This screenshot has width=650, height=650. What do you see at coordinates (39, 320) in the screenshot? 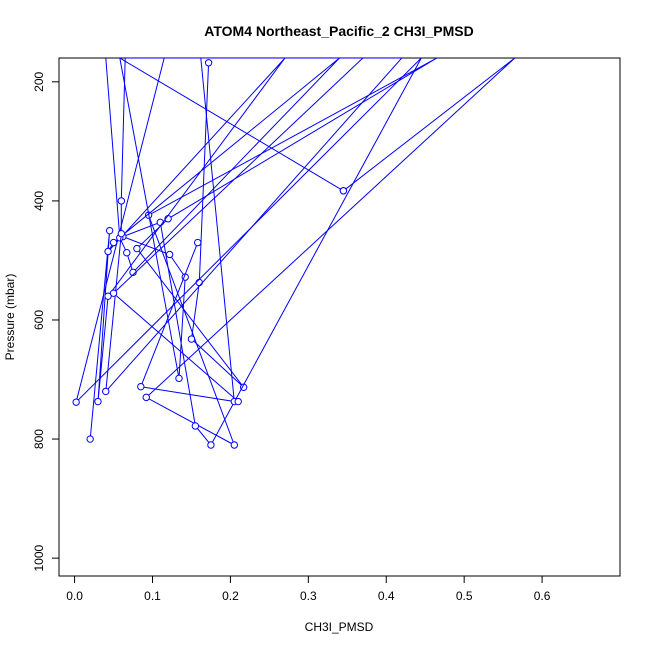
I see `y-tick-label: 600` at bounding box center [39, 320].